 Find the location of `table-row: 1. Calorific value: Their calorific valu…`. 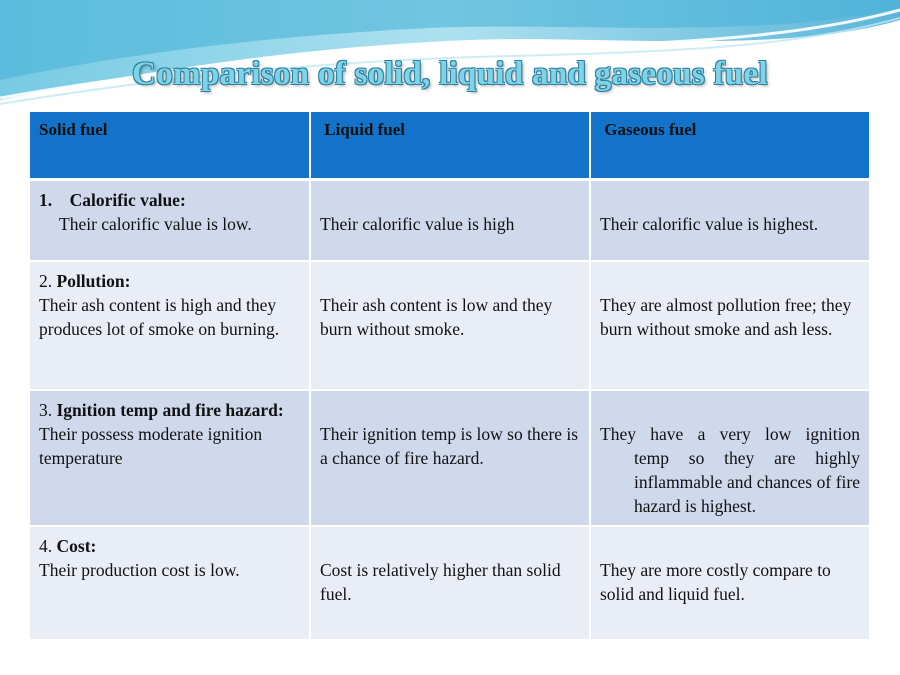

table-row: 1. Calorific value: Their calorific valu… is located at coordinates (450, 220).